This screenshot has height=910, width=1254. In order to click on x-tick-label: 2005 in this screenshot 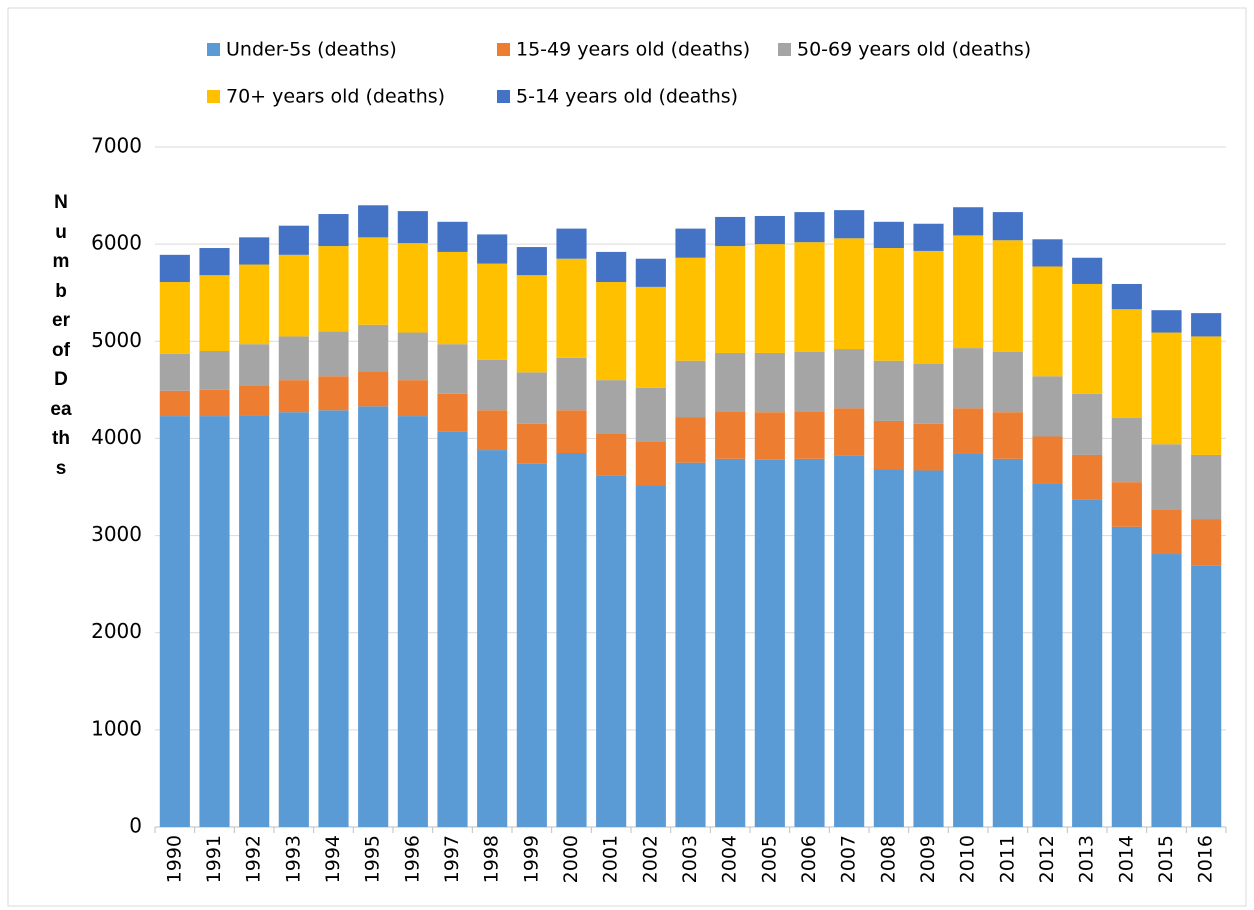, I will do `click(769, 859)`.